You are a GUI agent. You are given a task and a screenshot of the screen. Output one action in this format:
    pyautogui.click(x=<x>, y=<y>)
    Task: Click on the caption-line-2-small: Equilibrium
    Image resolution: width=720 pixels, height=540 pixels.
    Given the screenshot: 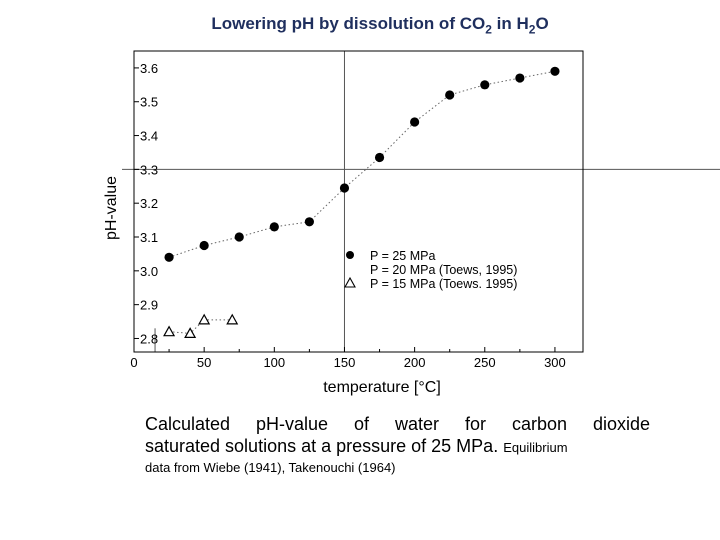 What is the action you would take?
    pyautogui.click(x=535, y=447)
    